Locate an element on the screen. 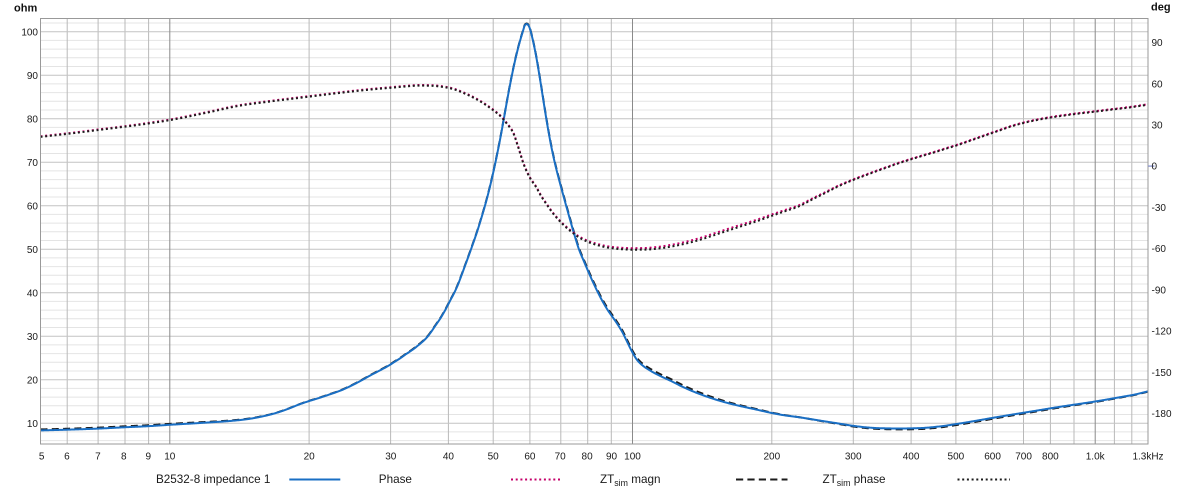 This screenshot has height=491, width=1200. svg-text: 500 is located at coordinates (956, 457).